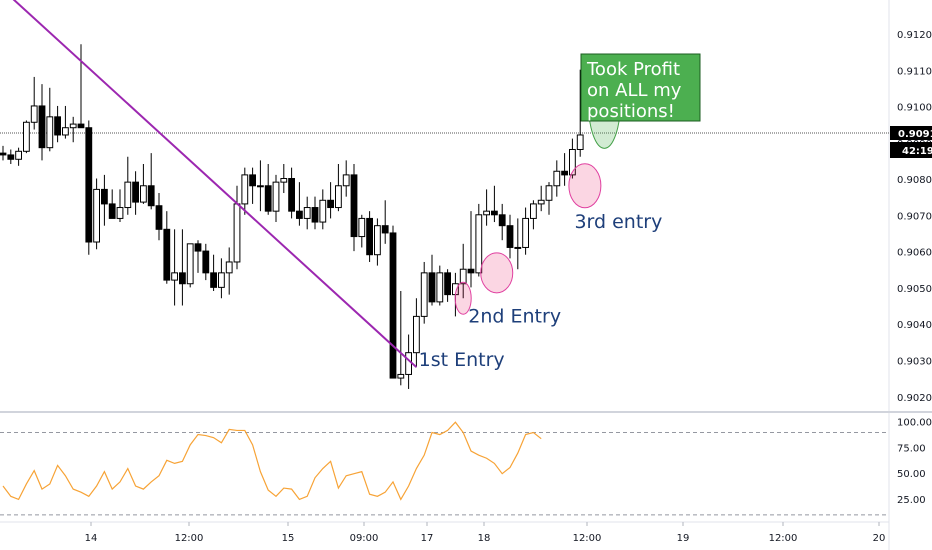 Image resolution: width=932 pixels, height=550 pixels. I want to click on countdown-badge, so click(911, 150).